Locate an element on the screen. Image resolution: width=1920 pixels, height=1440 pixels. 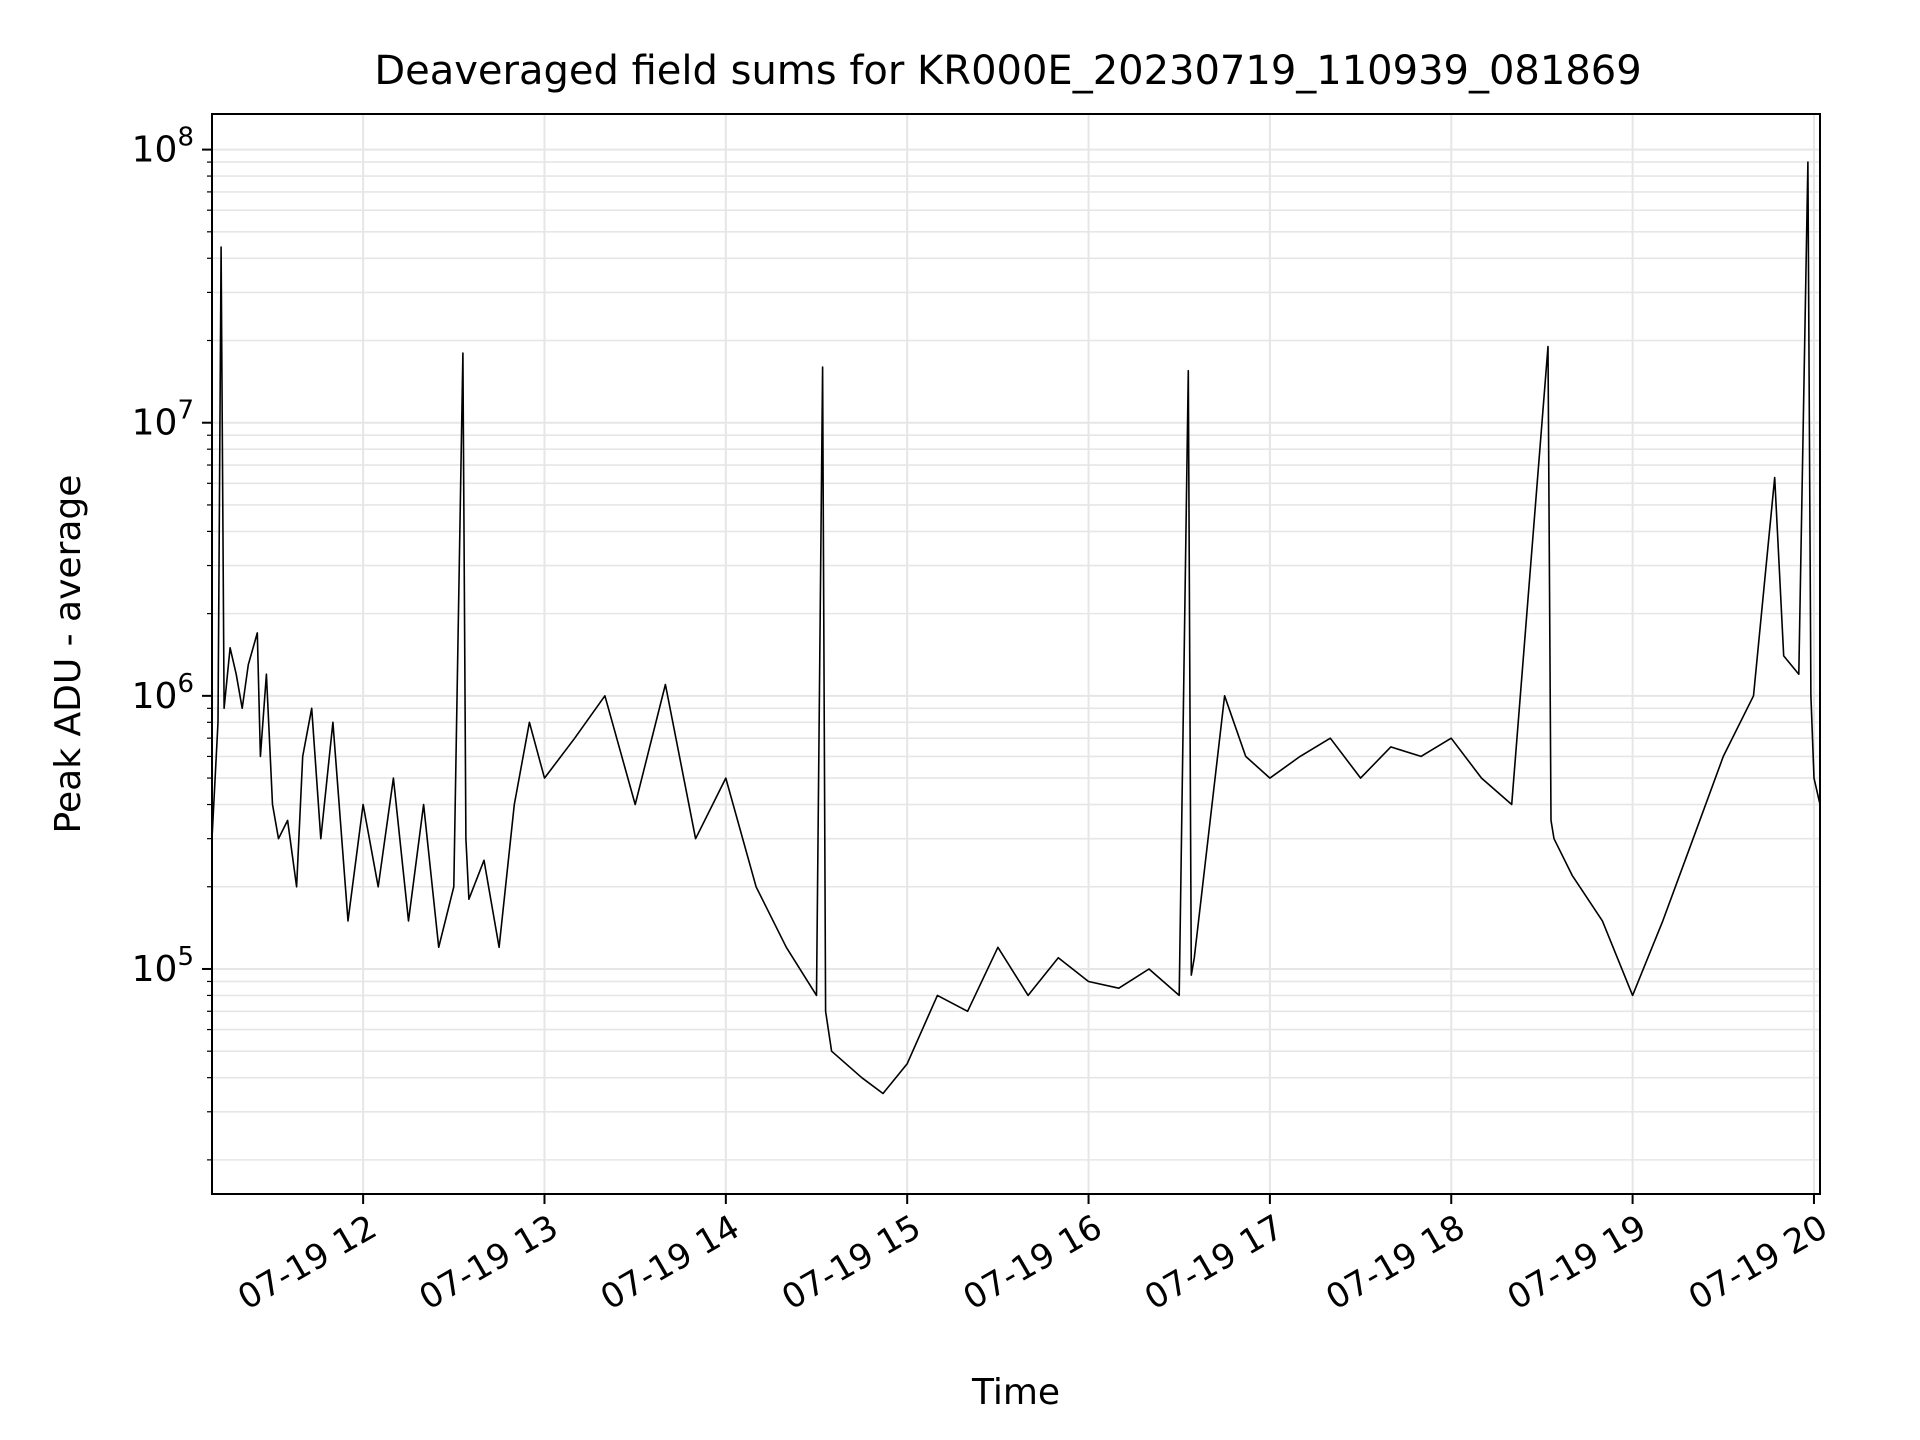
y-tick-label-exponent: 7 is located at coordinates (185, 411).